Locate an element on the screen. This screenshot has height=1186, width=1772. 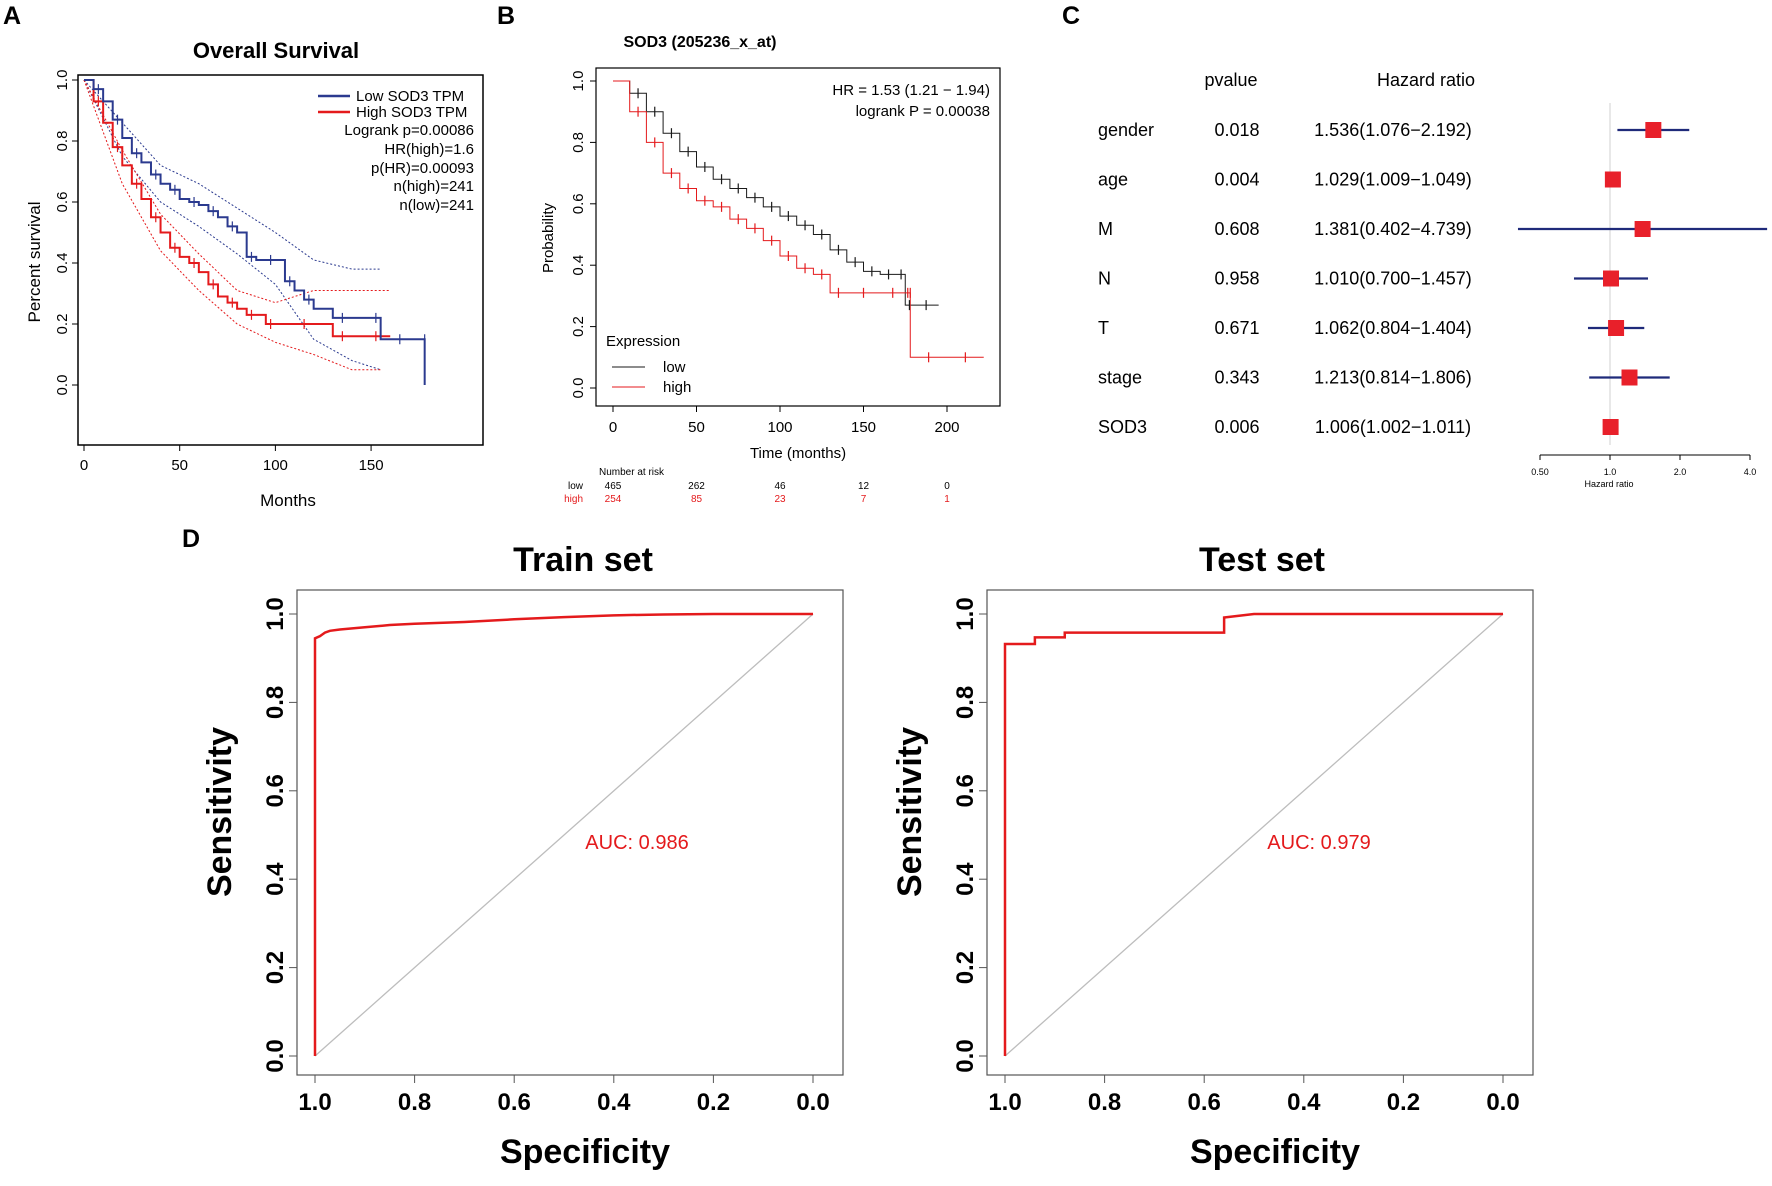
forest-row-label: T is located at coordinates (1103, 328).